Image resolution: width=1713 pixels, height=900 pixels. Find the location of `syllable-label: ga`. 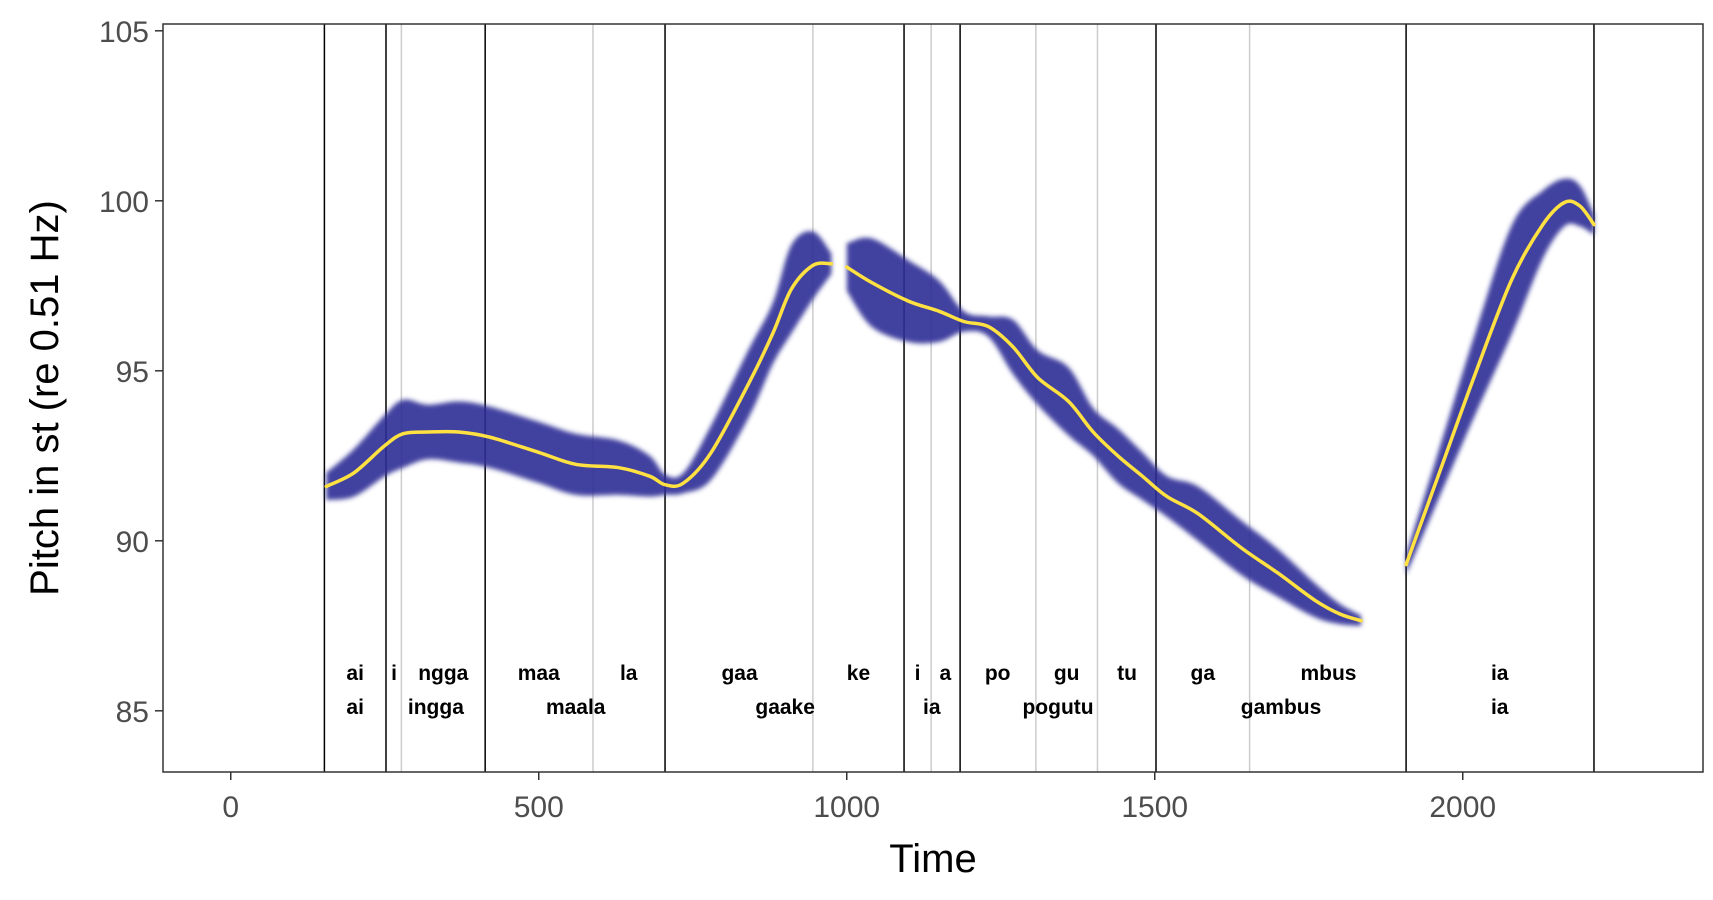

syllable-label: ga is located at coordinates (1203, 673).